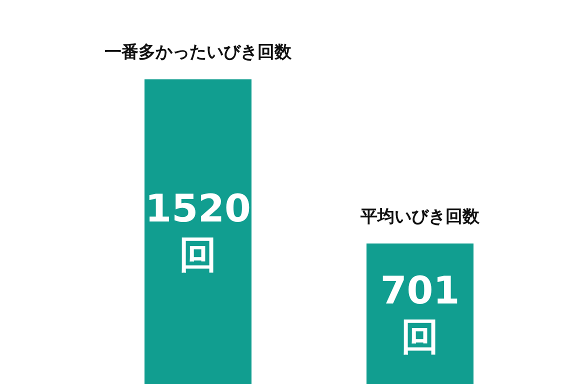 This screenshot has height=384, width=580. I want to click on data-label: 1520回, so click(198, 231).